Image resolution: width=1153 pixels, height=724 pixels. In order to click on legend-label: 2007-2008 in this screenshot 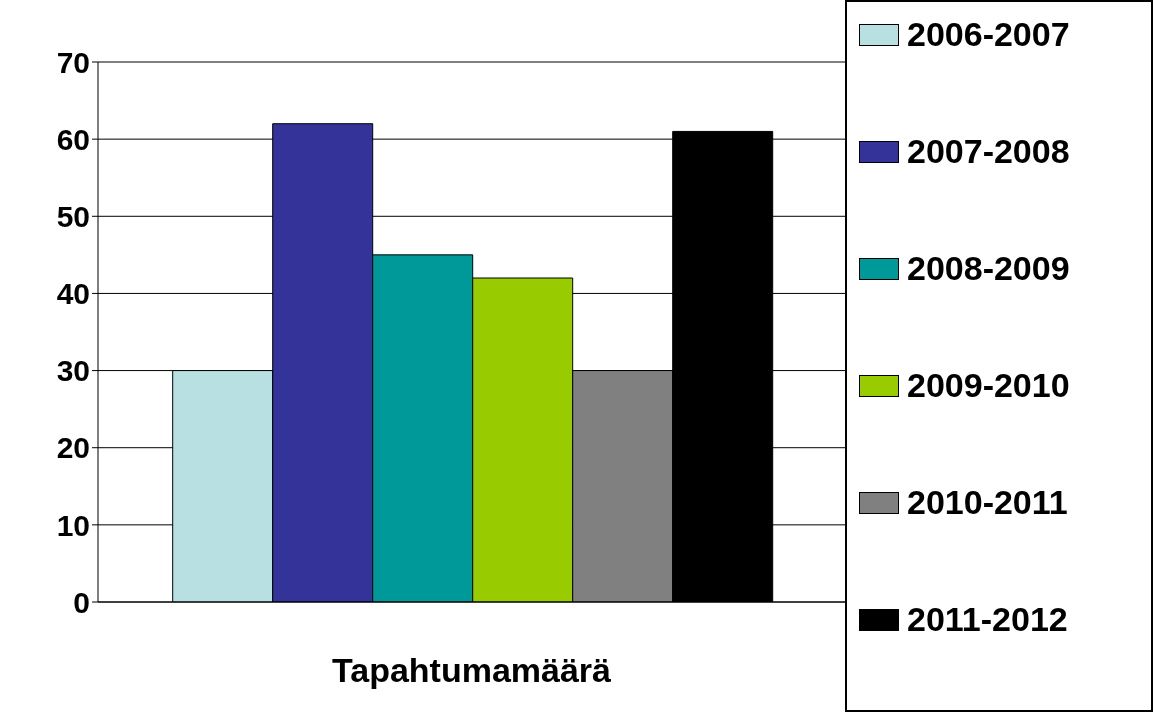, I will do `click(988, 151)`.